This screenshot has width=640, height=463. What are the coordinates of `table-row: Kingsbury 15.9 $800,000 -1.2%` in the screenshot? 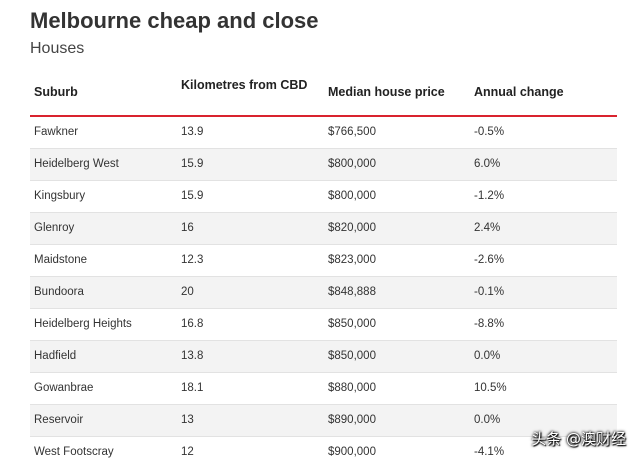 It's located at (323, 197).